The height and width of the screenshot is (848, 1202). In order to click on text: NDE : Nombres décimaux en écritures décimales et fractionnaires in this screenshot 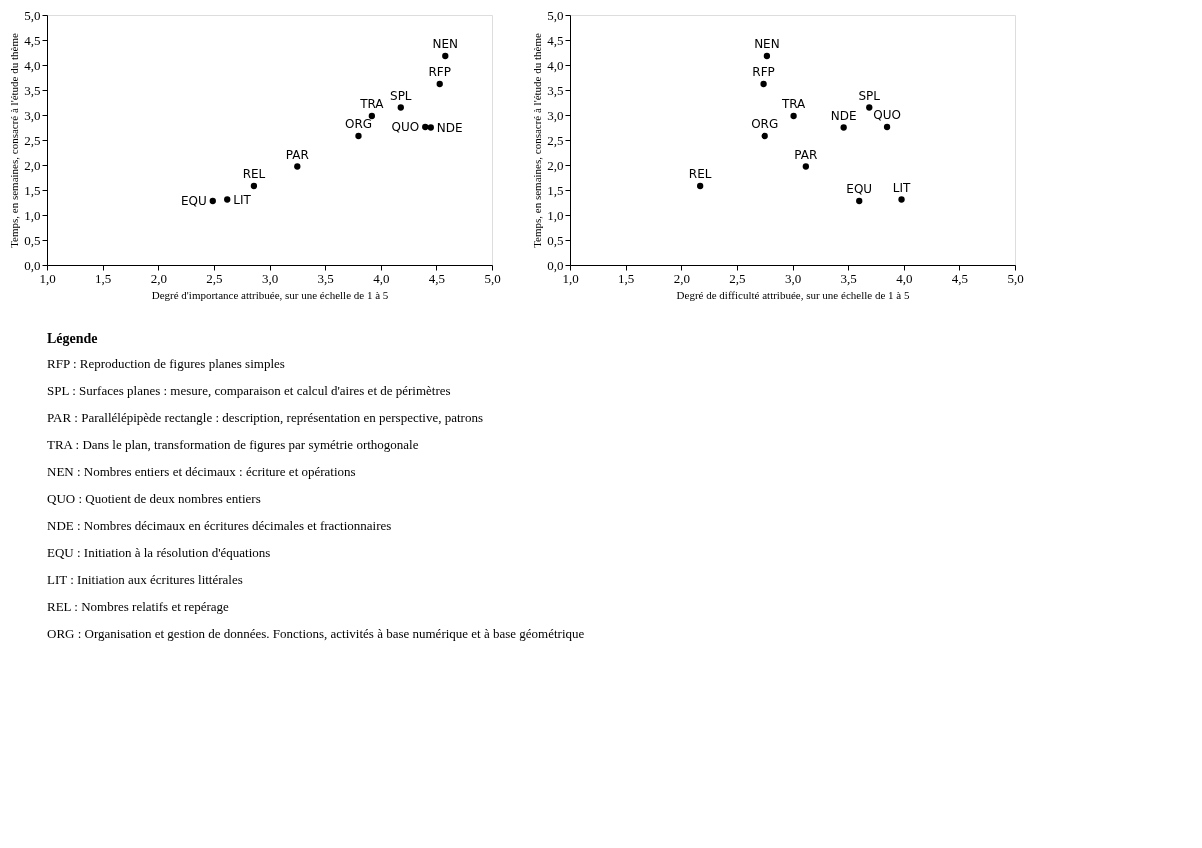, I will do `click(219, 525)`.